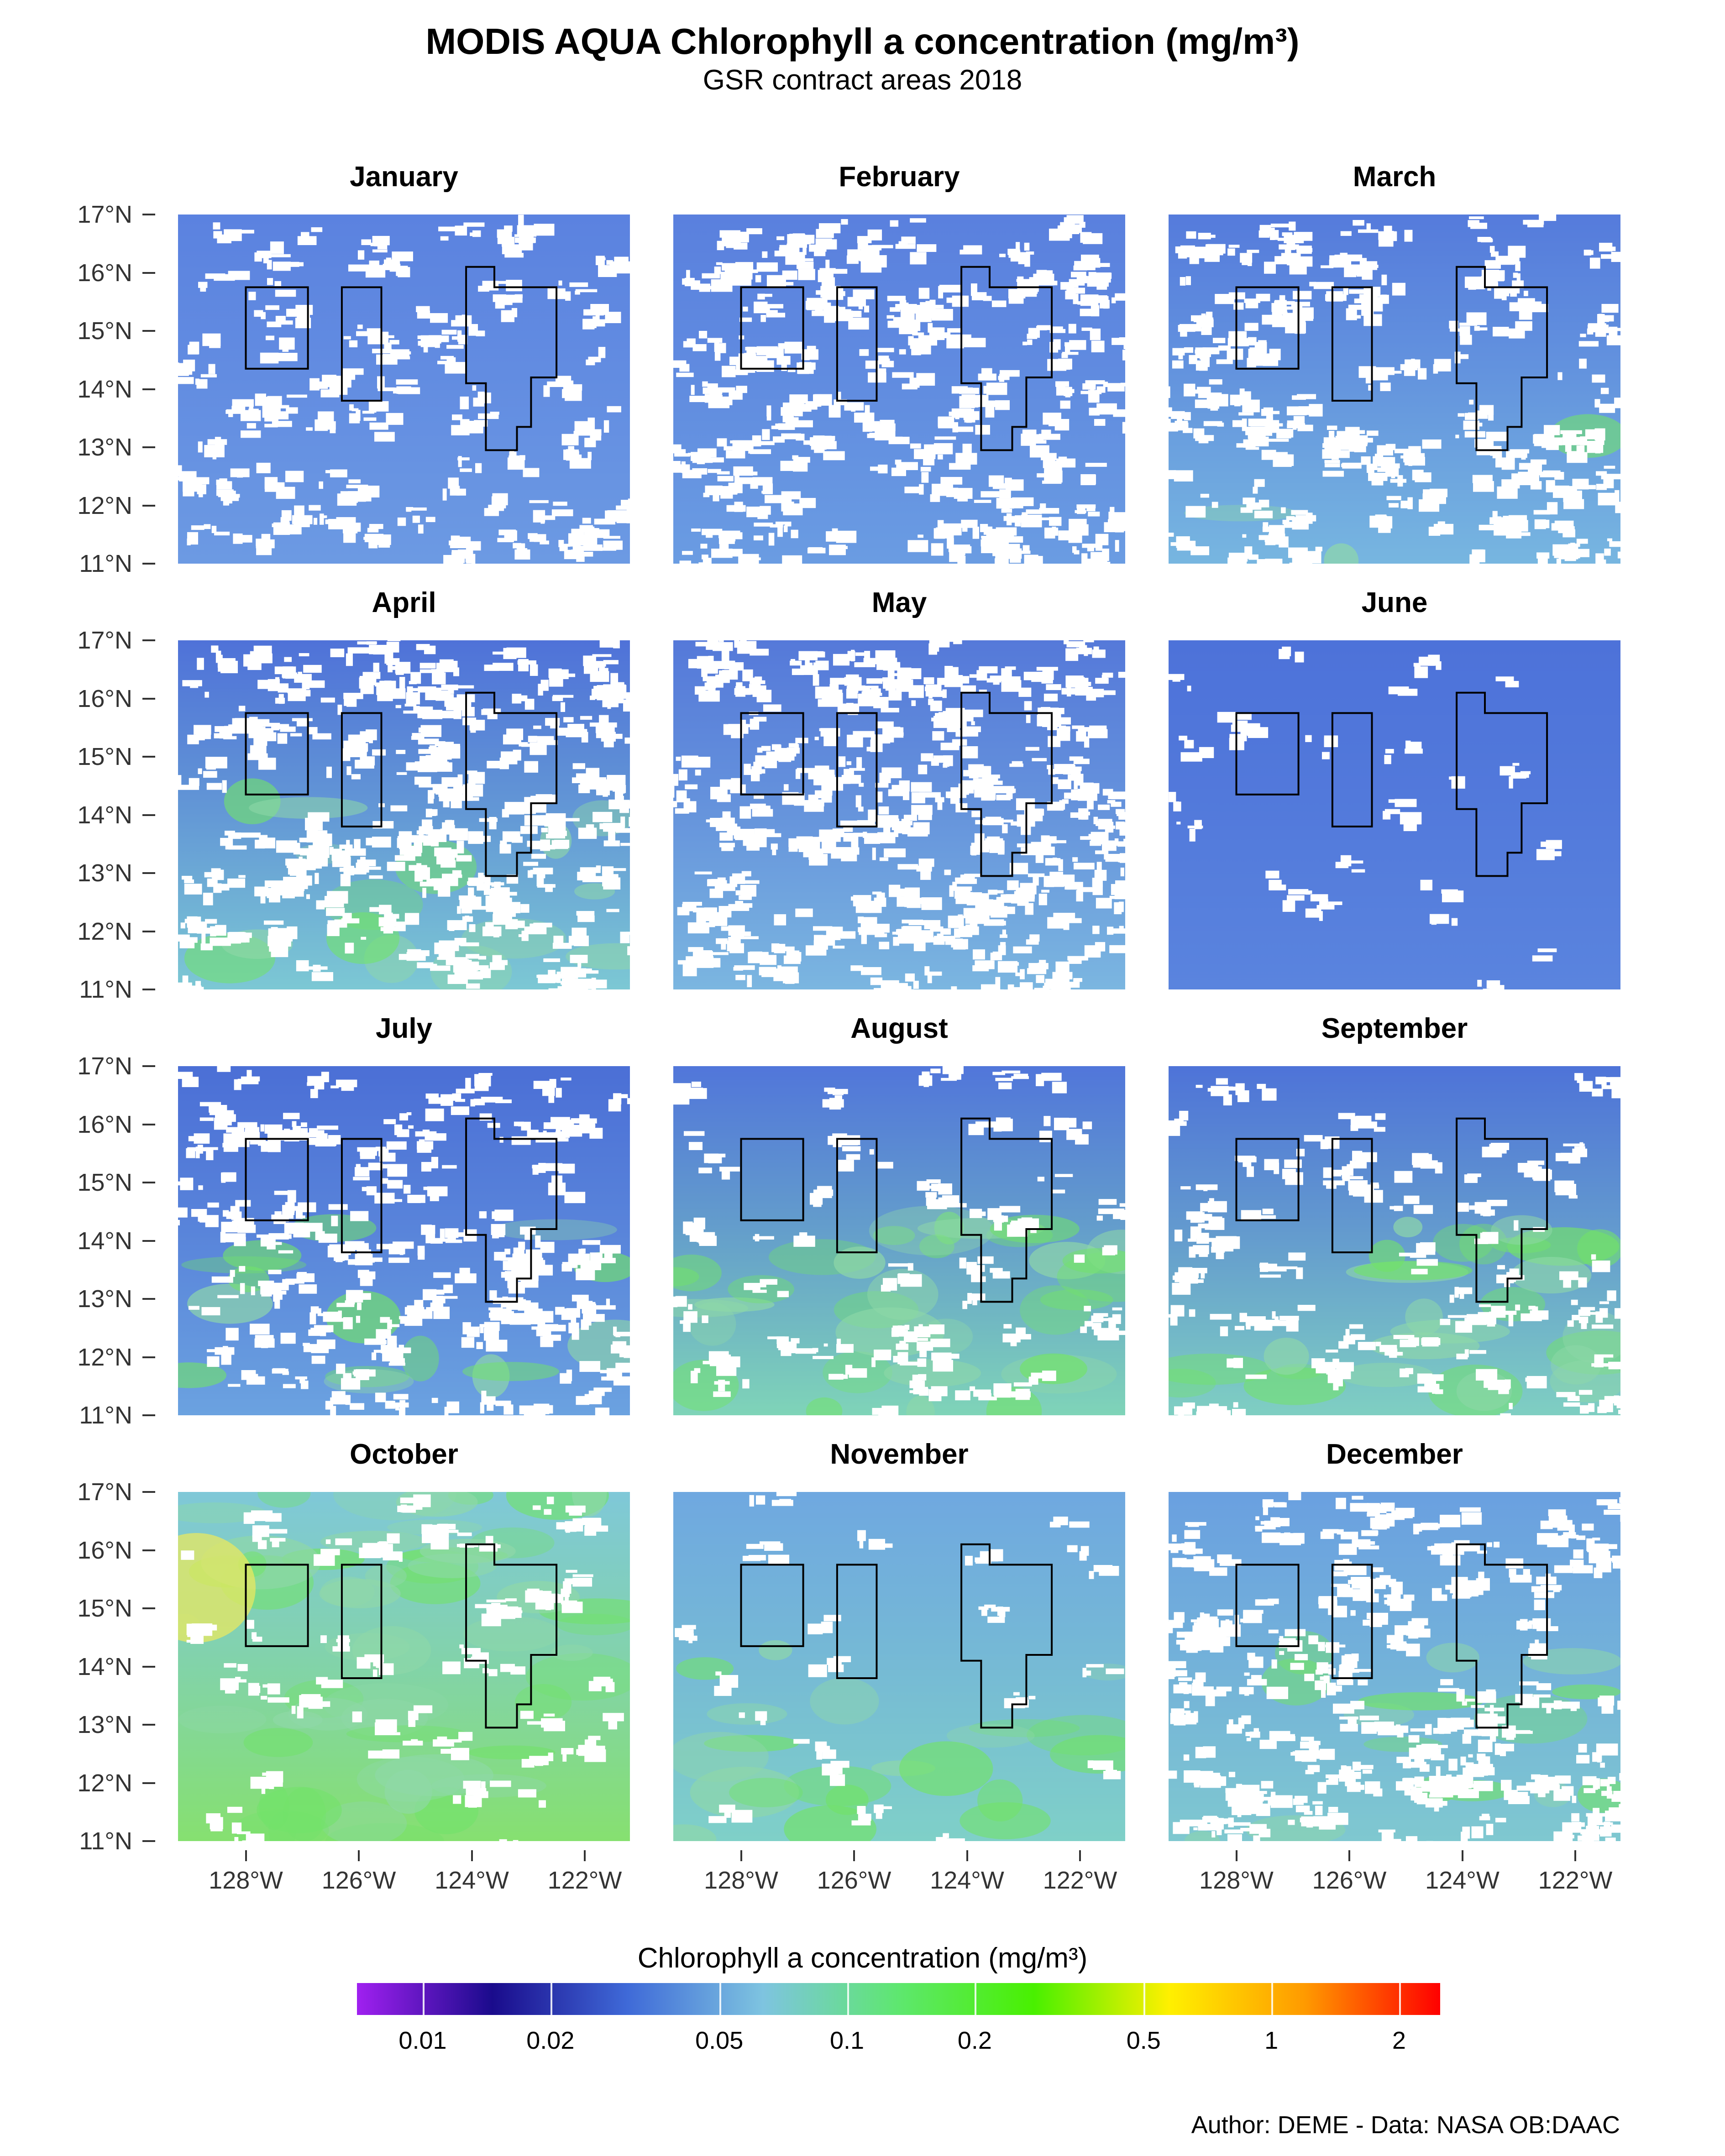 This screenshot has height=2156, width=1725. What do you see at coordinates (741, 1881) in the screenshot?
I see `x-axis-label: 128°W` at bounding box center [741, 1881].